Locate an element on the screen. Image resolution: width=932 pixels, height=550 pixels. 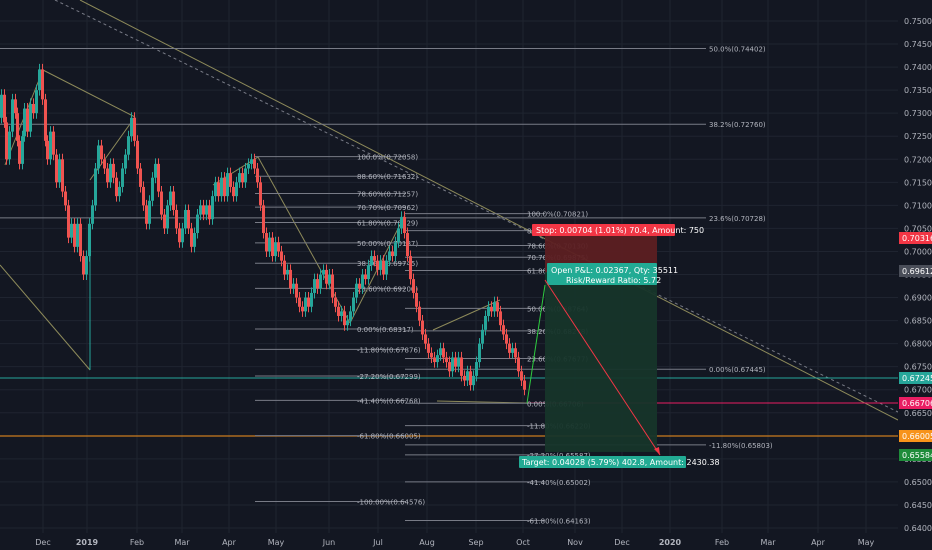
pnl-label-line1: Open P&L: 0.02367, Qty: 35511 is located at coordinates (614, 270).